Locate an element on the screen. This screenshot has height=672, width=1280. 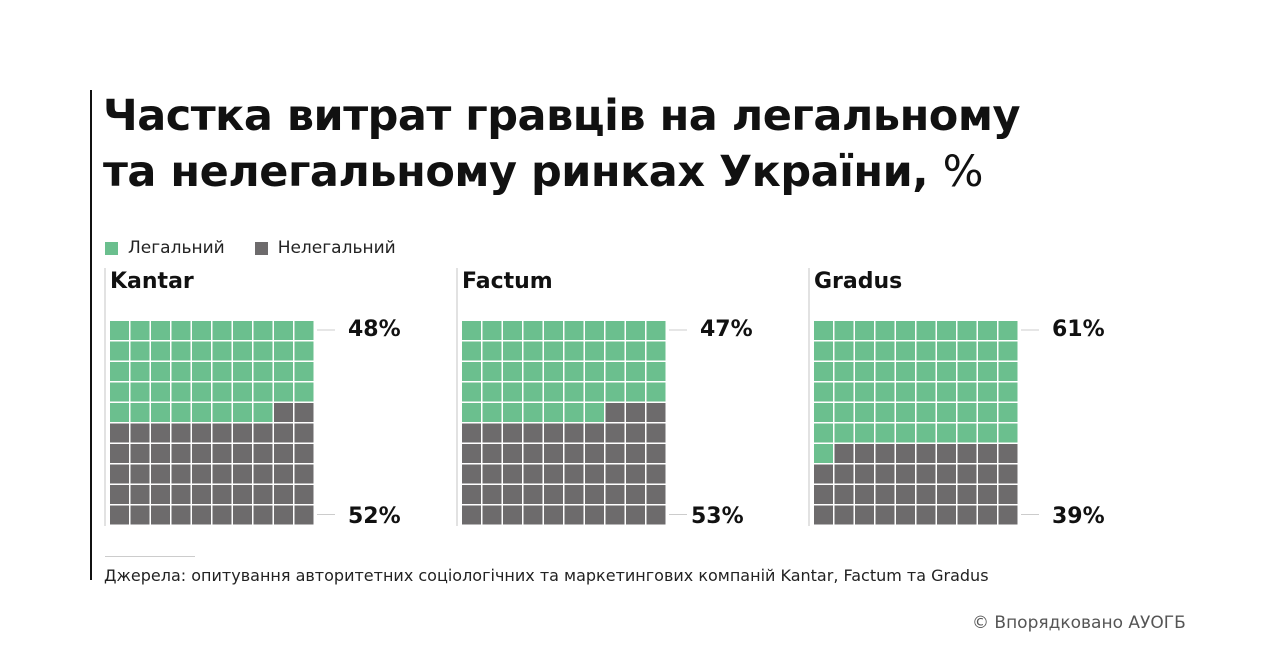
panel-kantar: Kantar 48% 52% is located at coordinates (267, 398).